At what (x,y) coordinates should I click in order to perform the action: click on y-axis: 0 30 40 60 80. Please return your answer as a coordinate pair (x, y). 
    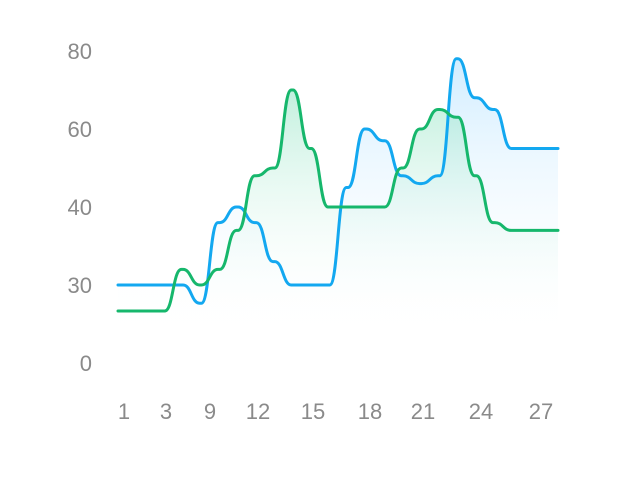
    Looking at the image, I should click on (80, 207).